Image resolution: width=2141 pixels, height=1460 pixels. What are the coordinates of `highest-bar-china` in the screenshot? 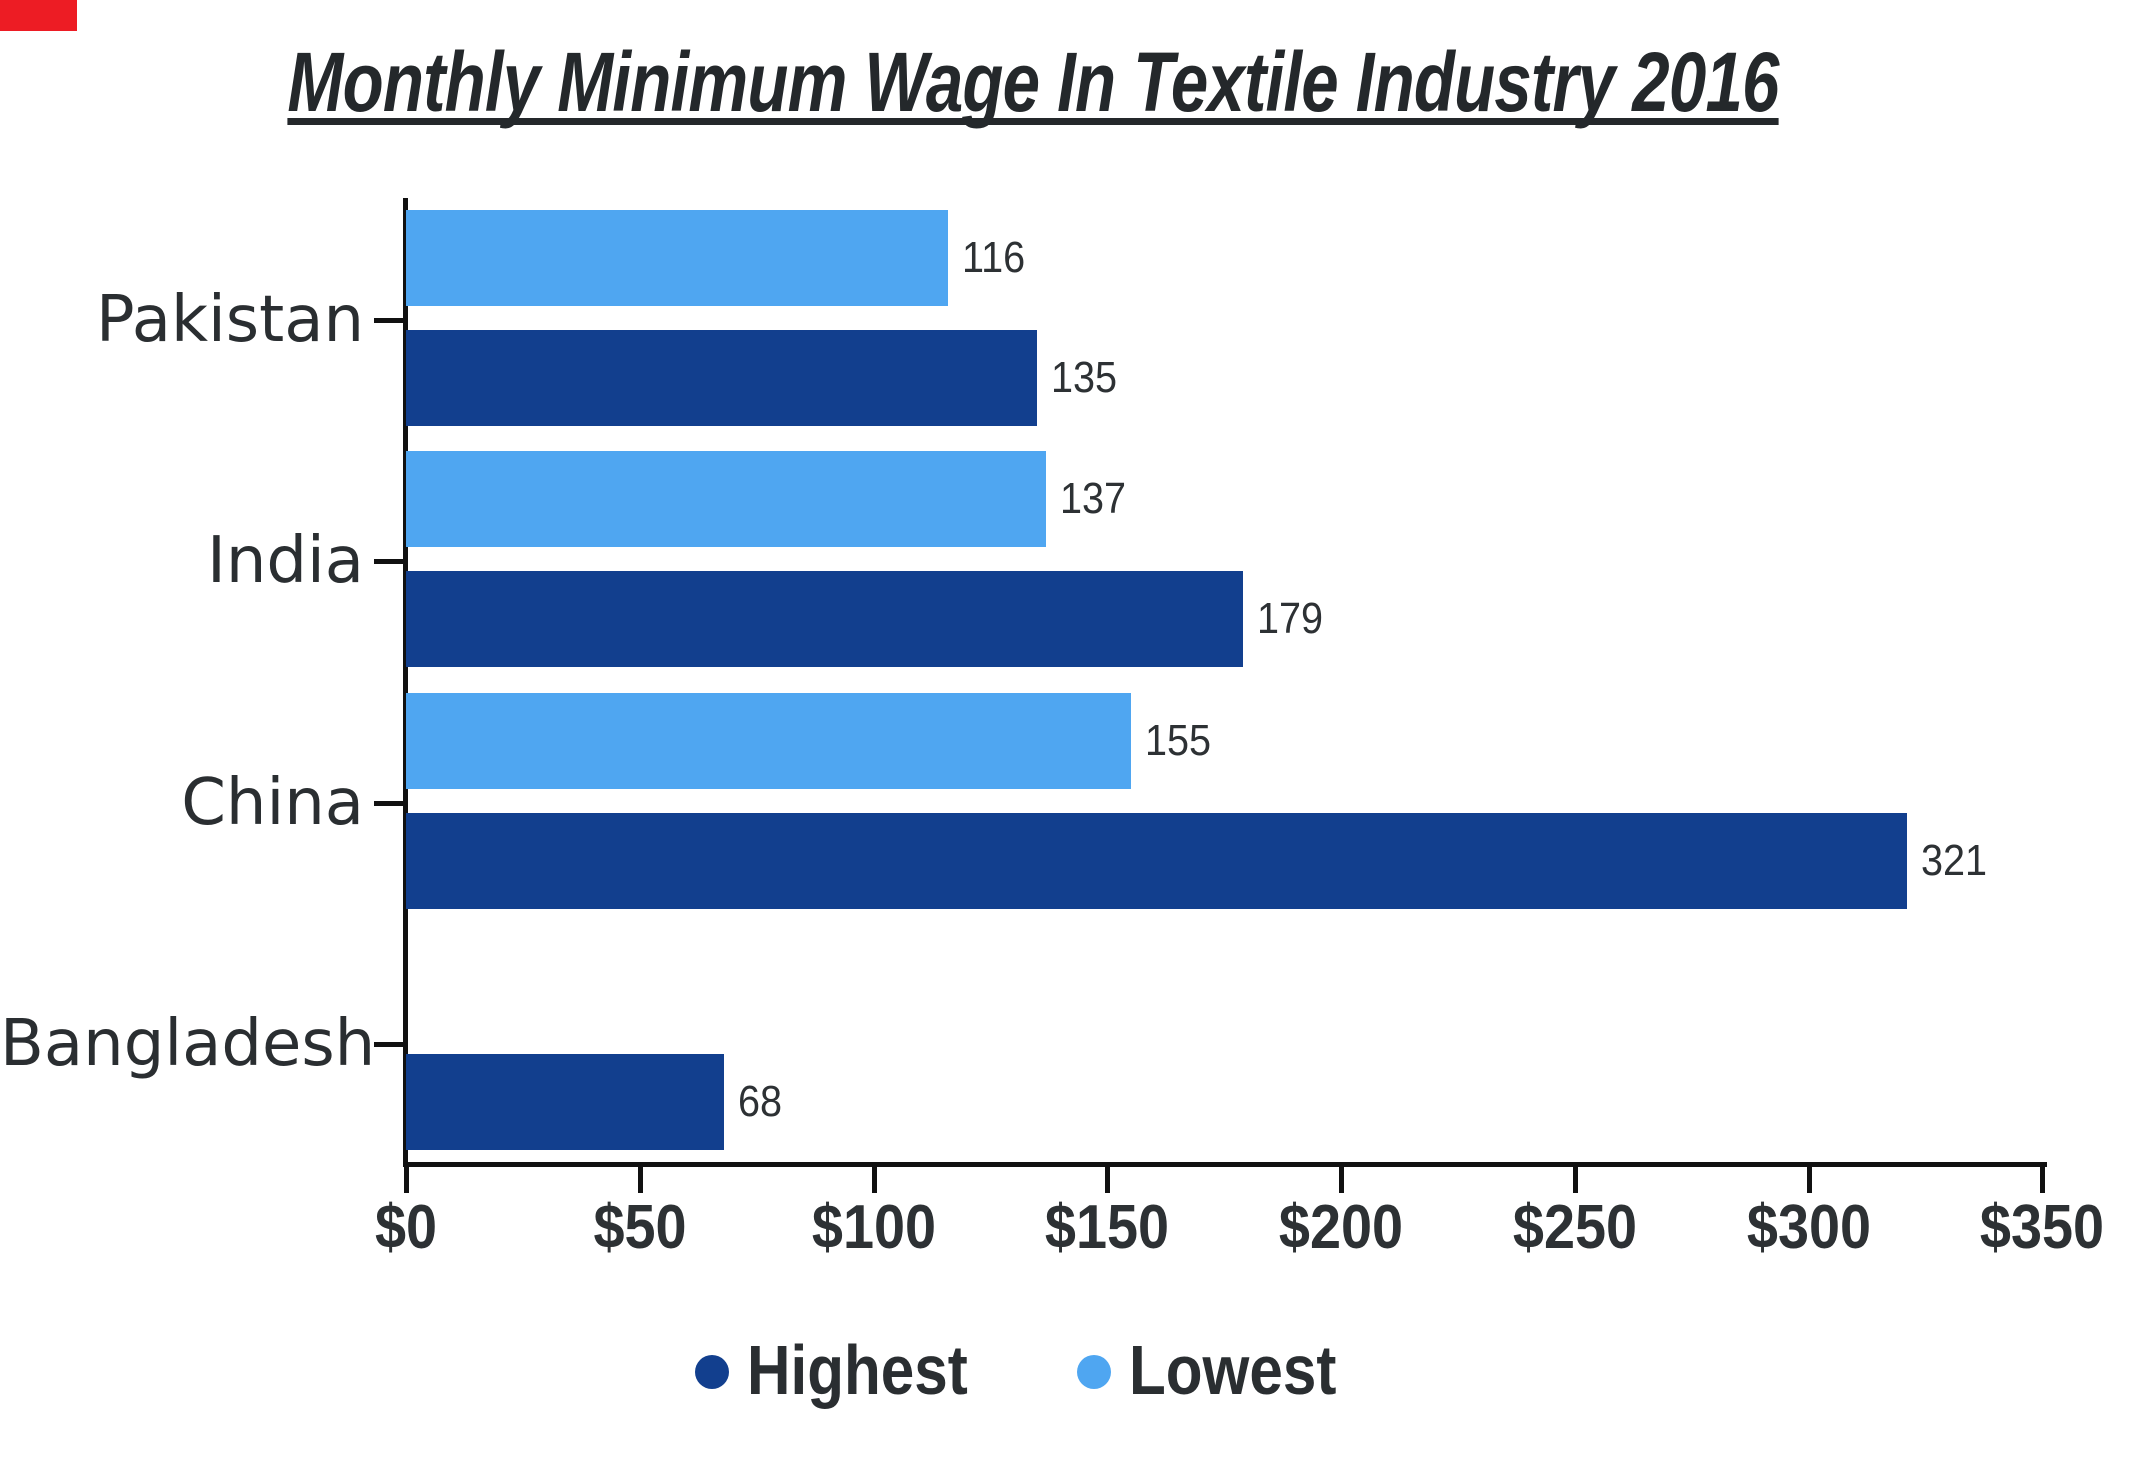 It's located at (1156, 861).